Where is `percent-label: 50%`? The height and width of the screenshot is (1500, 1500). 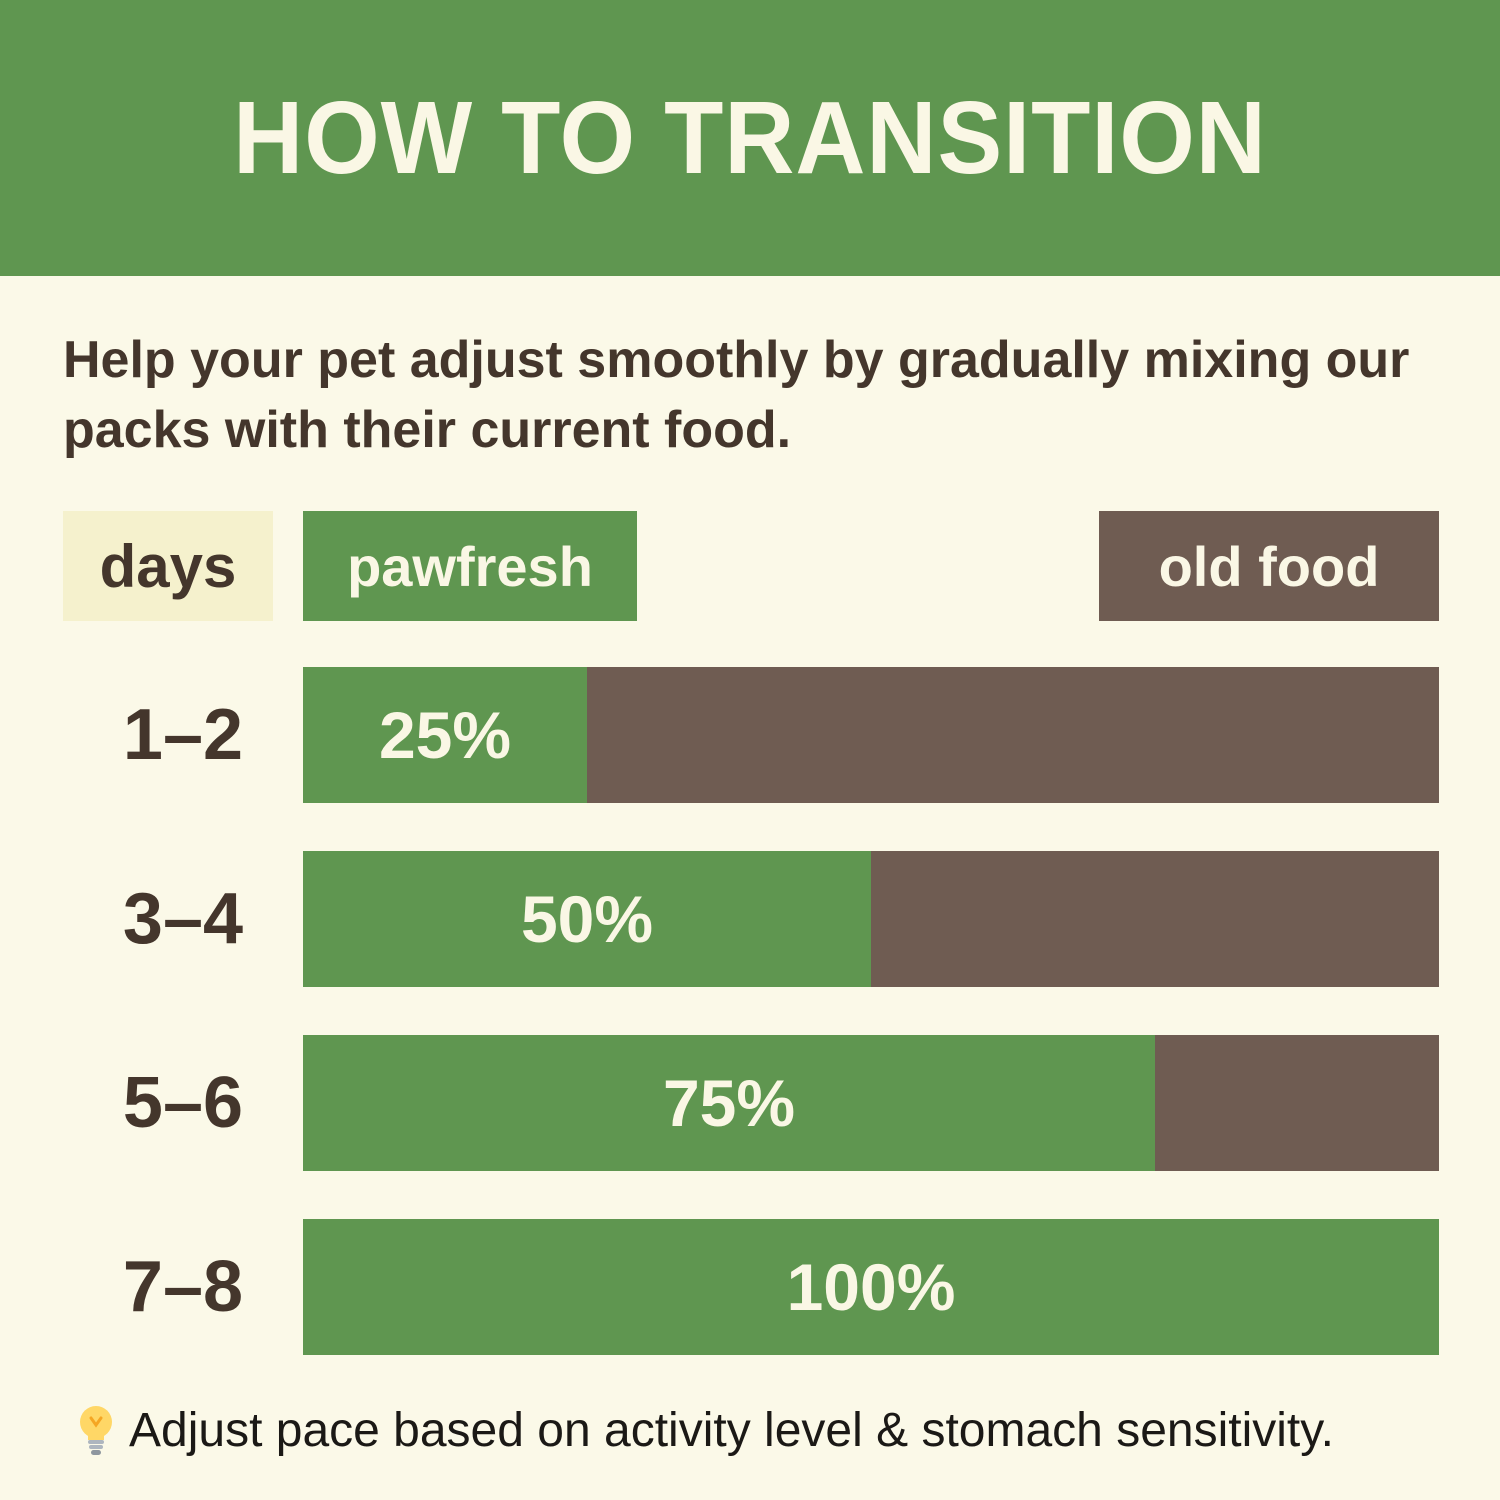
percent-label: 50% is located at coordinates (587, 919).